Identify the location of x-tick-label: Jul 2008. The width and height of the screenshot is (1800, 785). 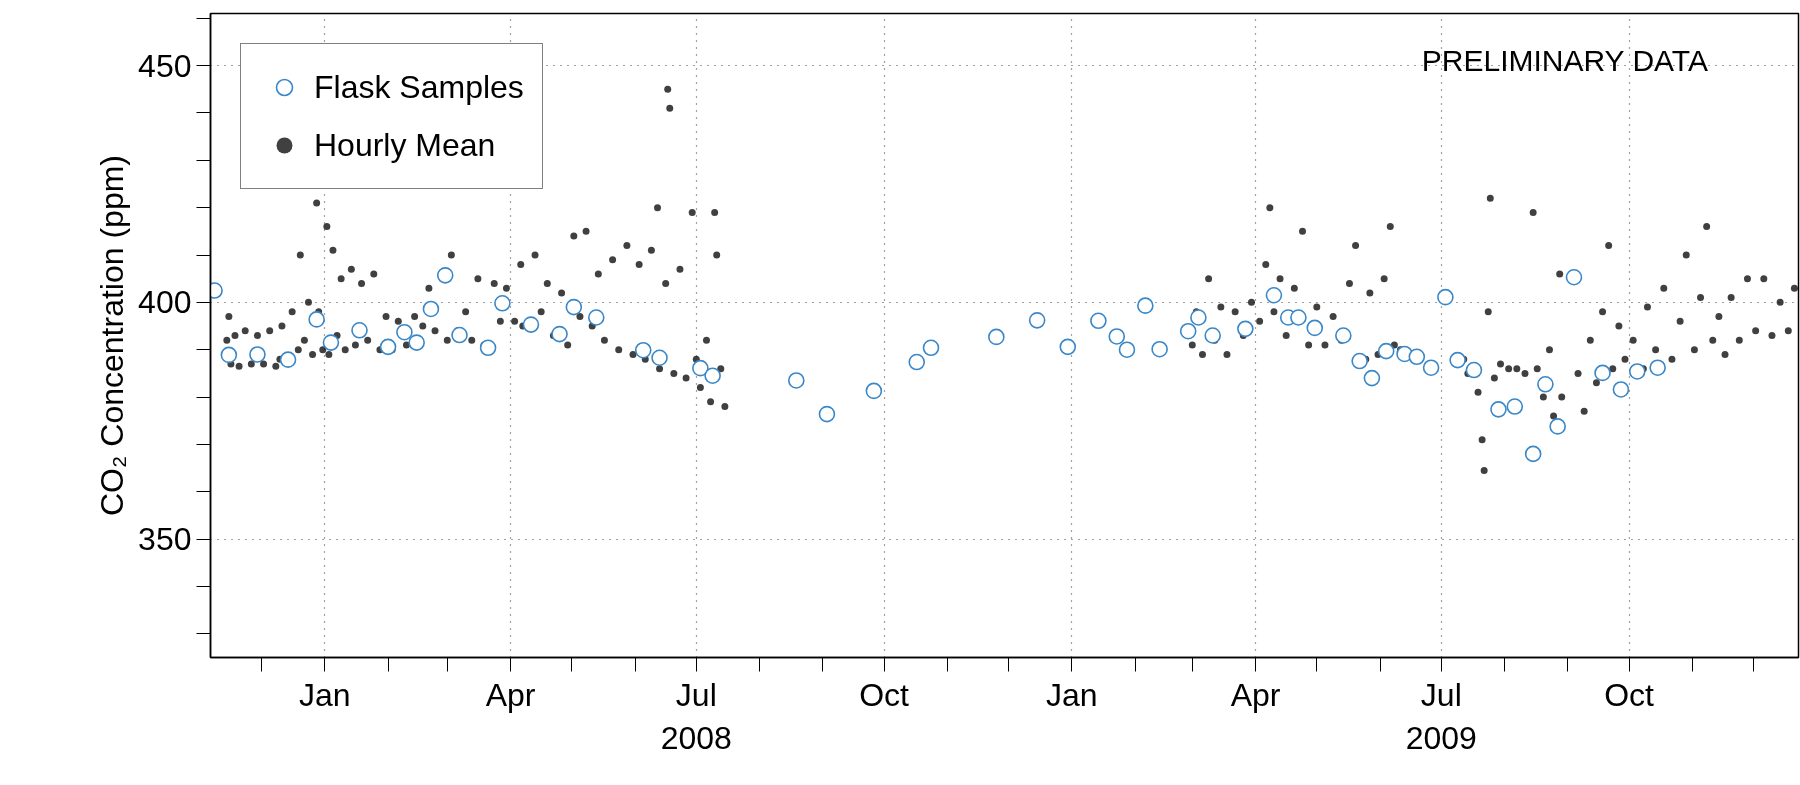
(696, 716).